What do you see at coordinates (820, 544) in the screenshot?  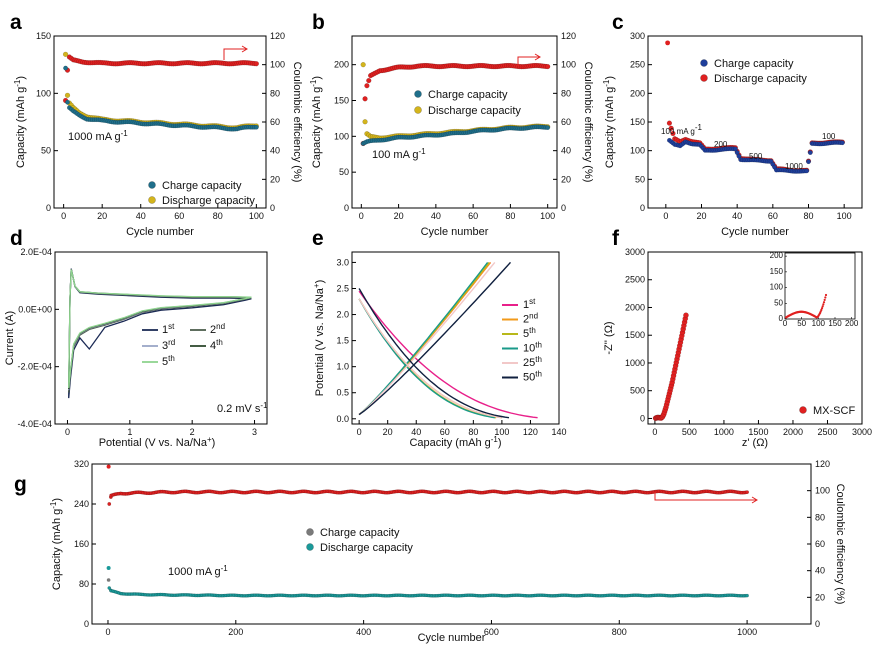 I see `panel-g-y2tick-label: 60` at bounding box center [820, 544].